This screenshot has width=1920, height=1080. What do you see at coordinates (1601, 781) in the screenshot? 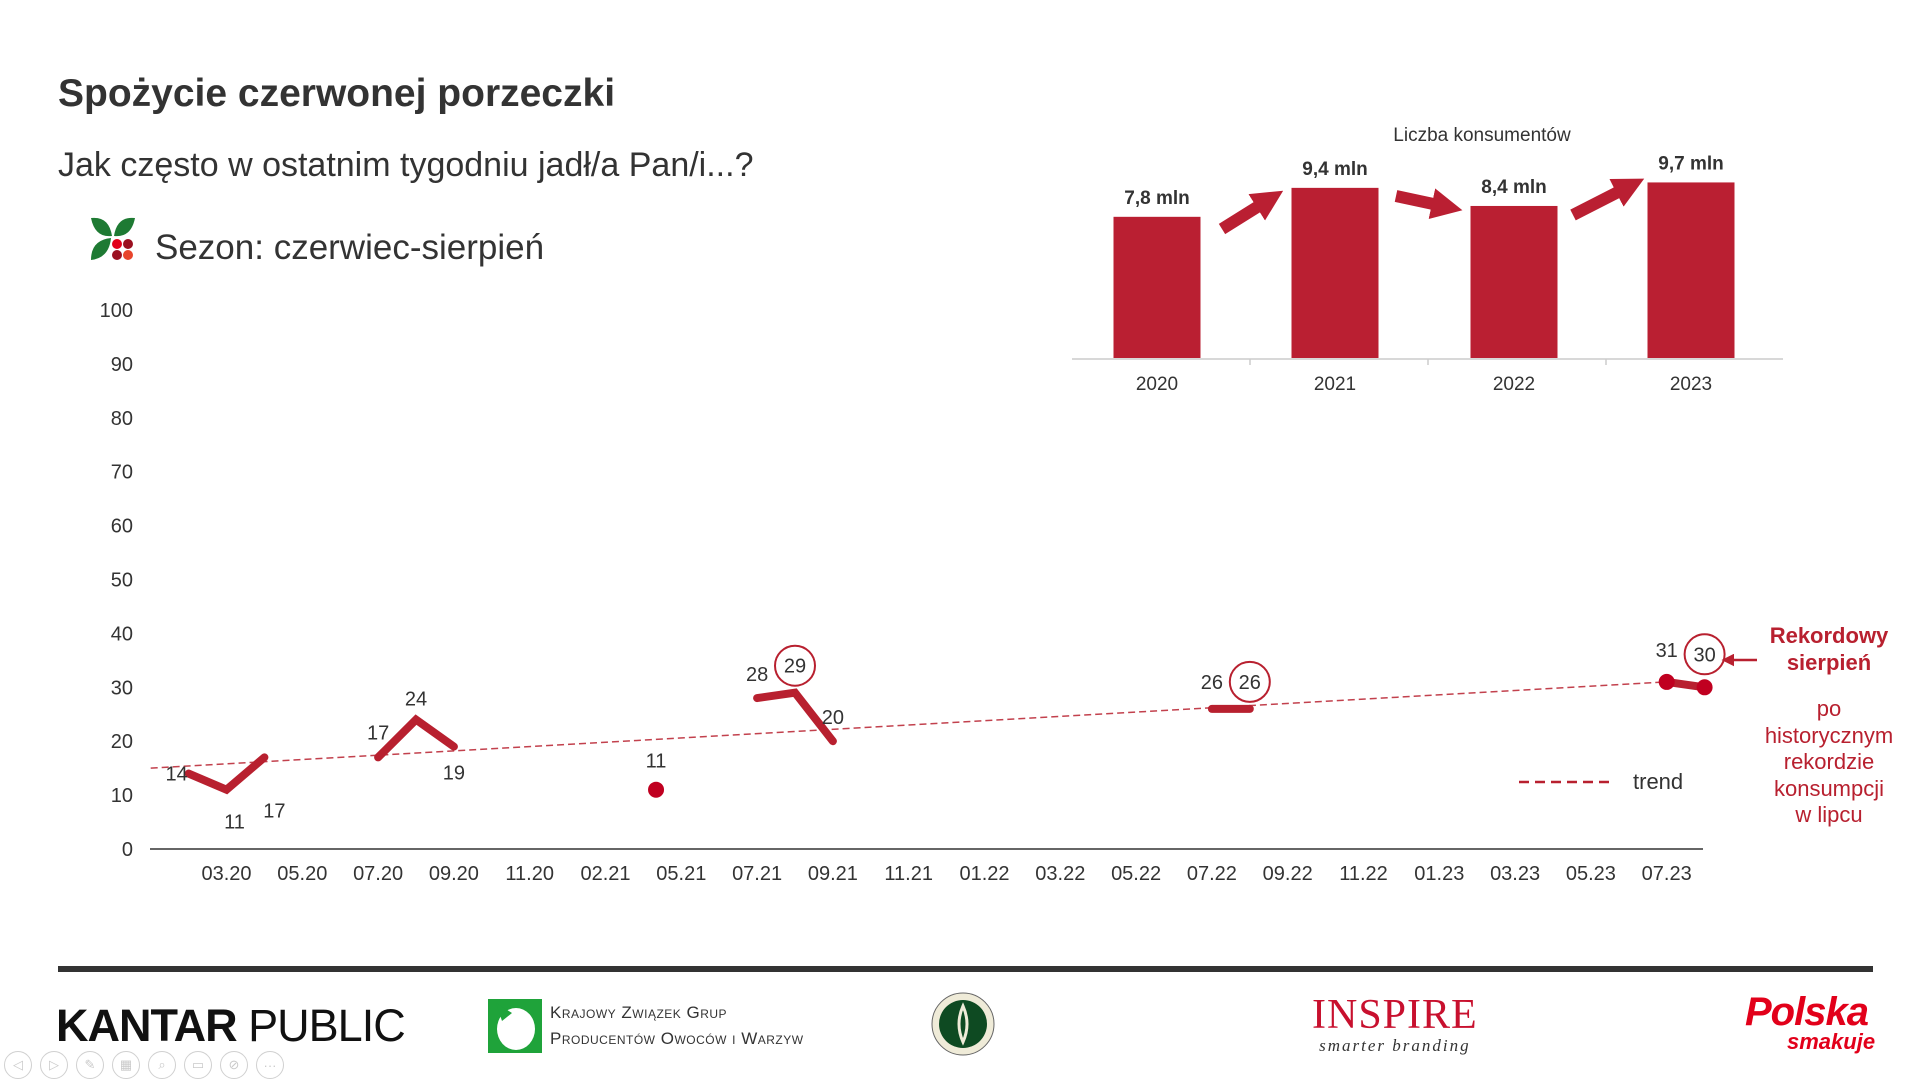
I see `legend: trend` at bounding box center [1601, 781].